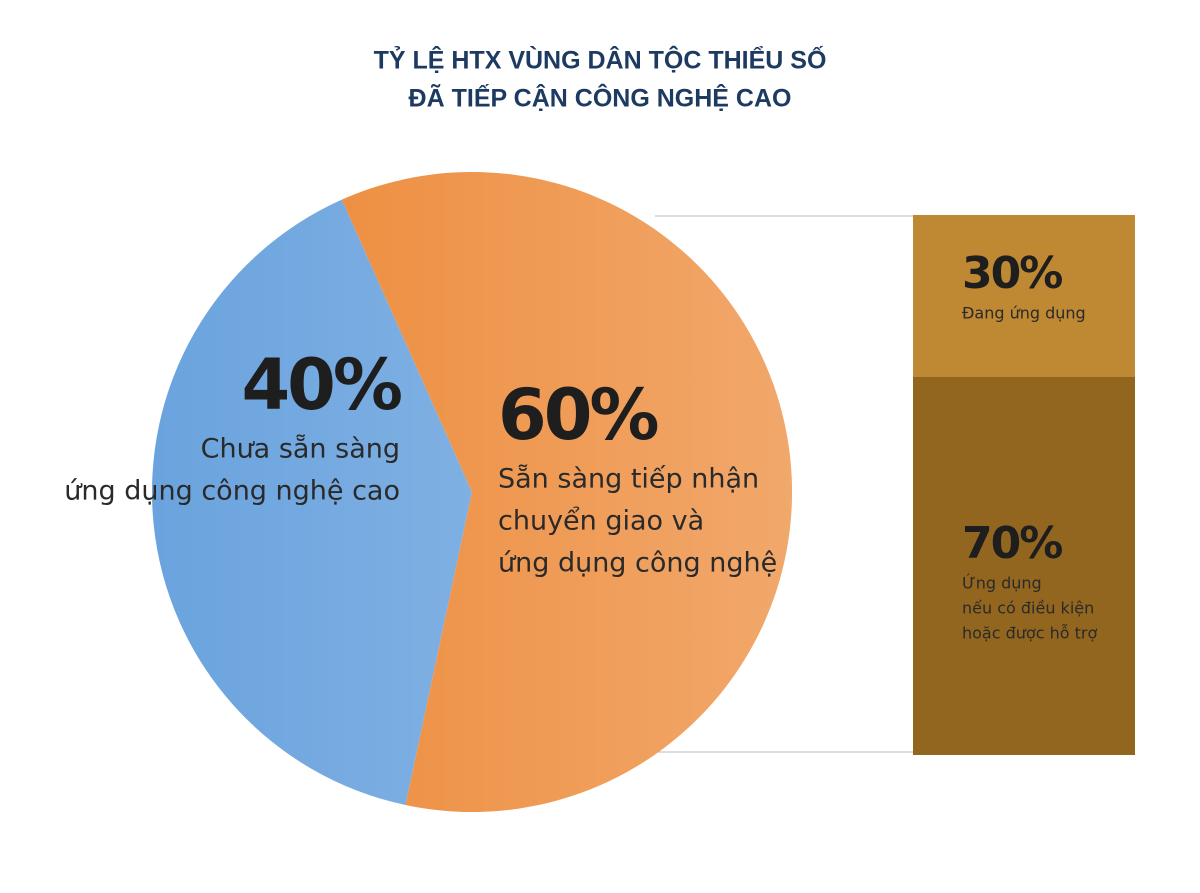 The image size is (1200, 893). What do you see at coordinates (600, 60) in the screenshot?
I see `chart-title: TỶ LỆ HTX VÙNG DÂN TỘC THIỂU SỐ` at bounding box center [600, 60].